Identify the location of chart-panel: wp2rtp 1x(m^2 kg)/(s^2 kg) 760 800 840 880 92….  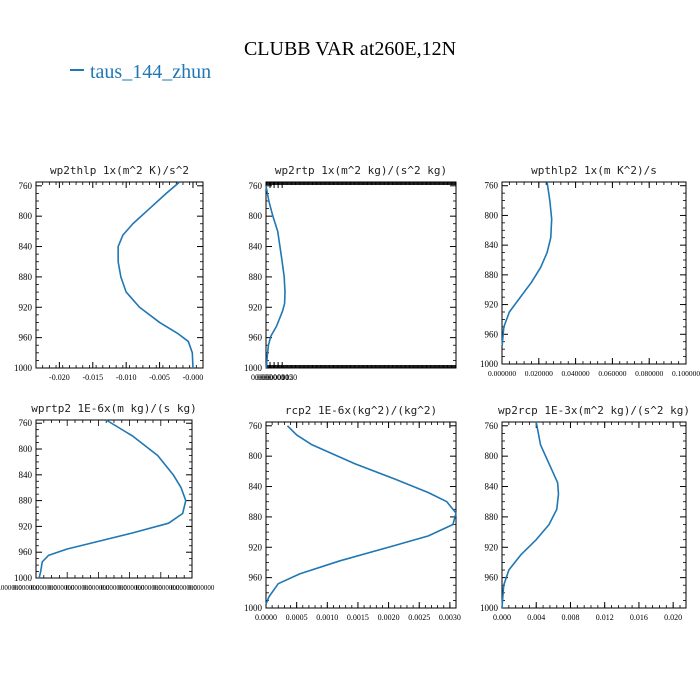
(350, 273).